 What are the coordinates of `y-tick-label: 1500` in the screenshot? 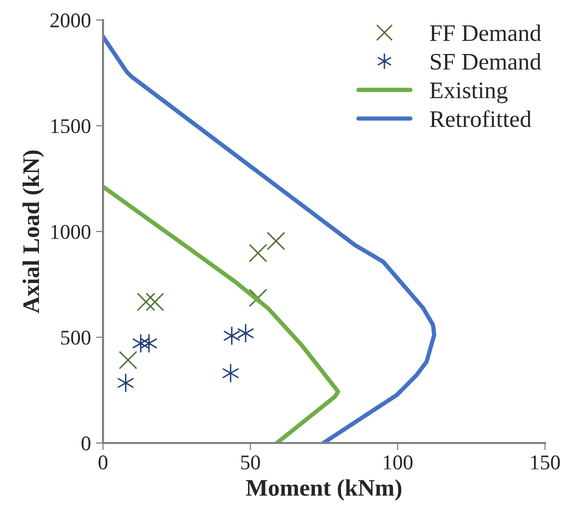 It's located at (70, 126).